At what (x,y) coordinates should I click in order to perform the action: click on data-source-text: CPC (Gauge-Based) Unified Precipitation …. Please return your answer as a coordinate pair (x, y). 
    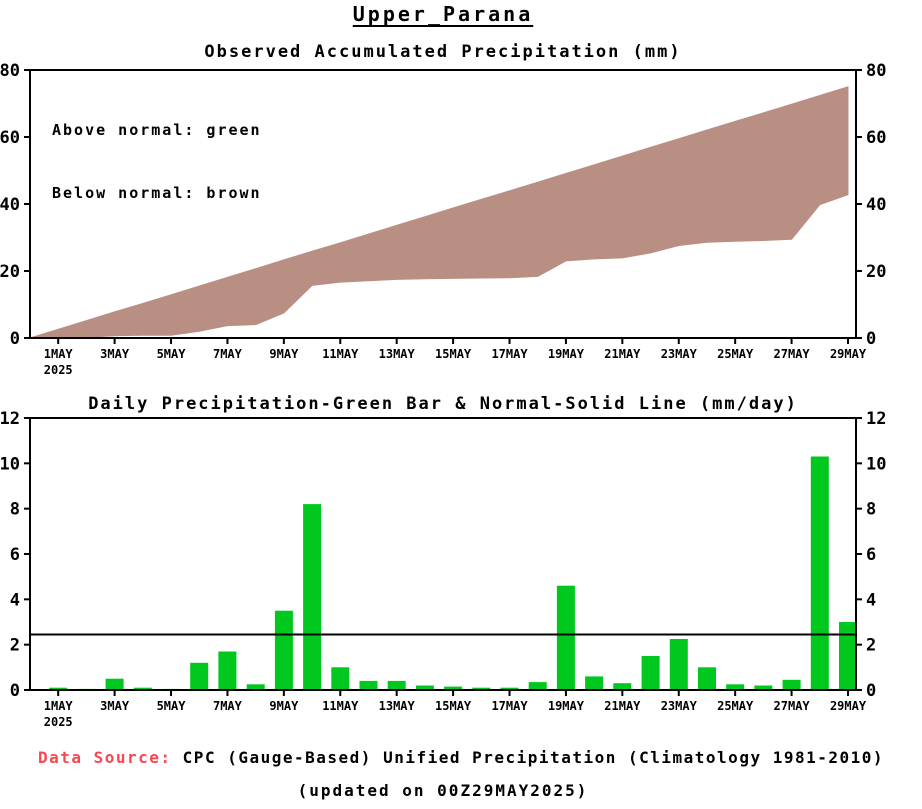
    Looking at the image, I should click on (533, 757).